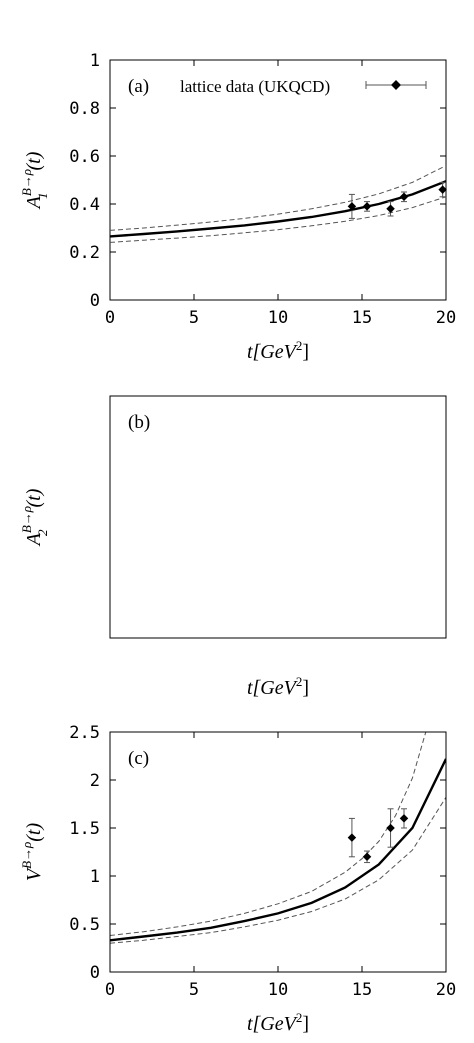  Describe the element at coordinates (84, 829) in the screenshot. I see `y-tick-label: 1.5` at that location.